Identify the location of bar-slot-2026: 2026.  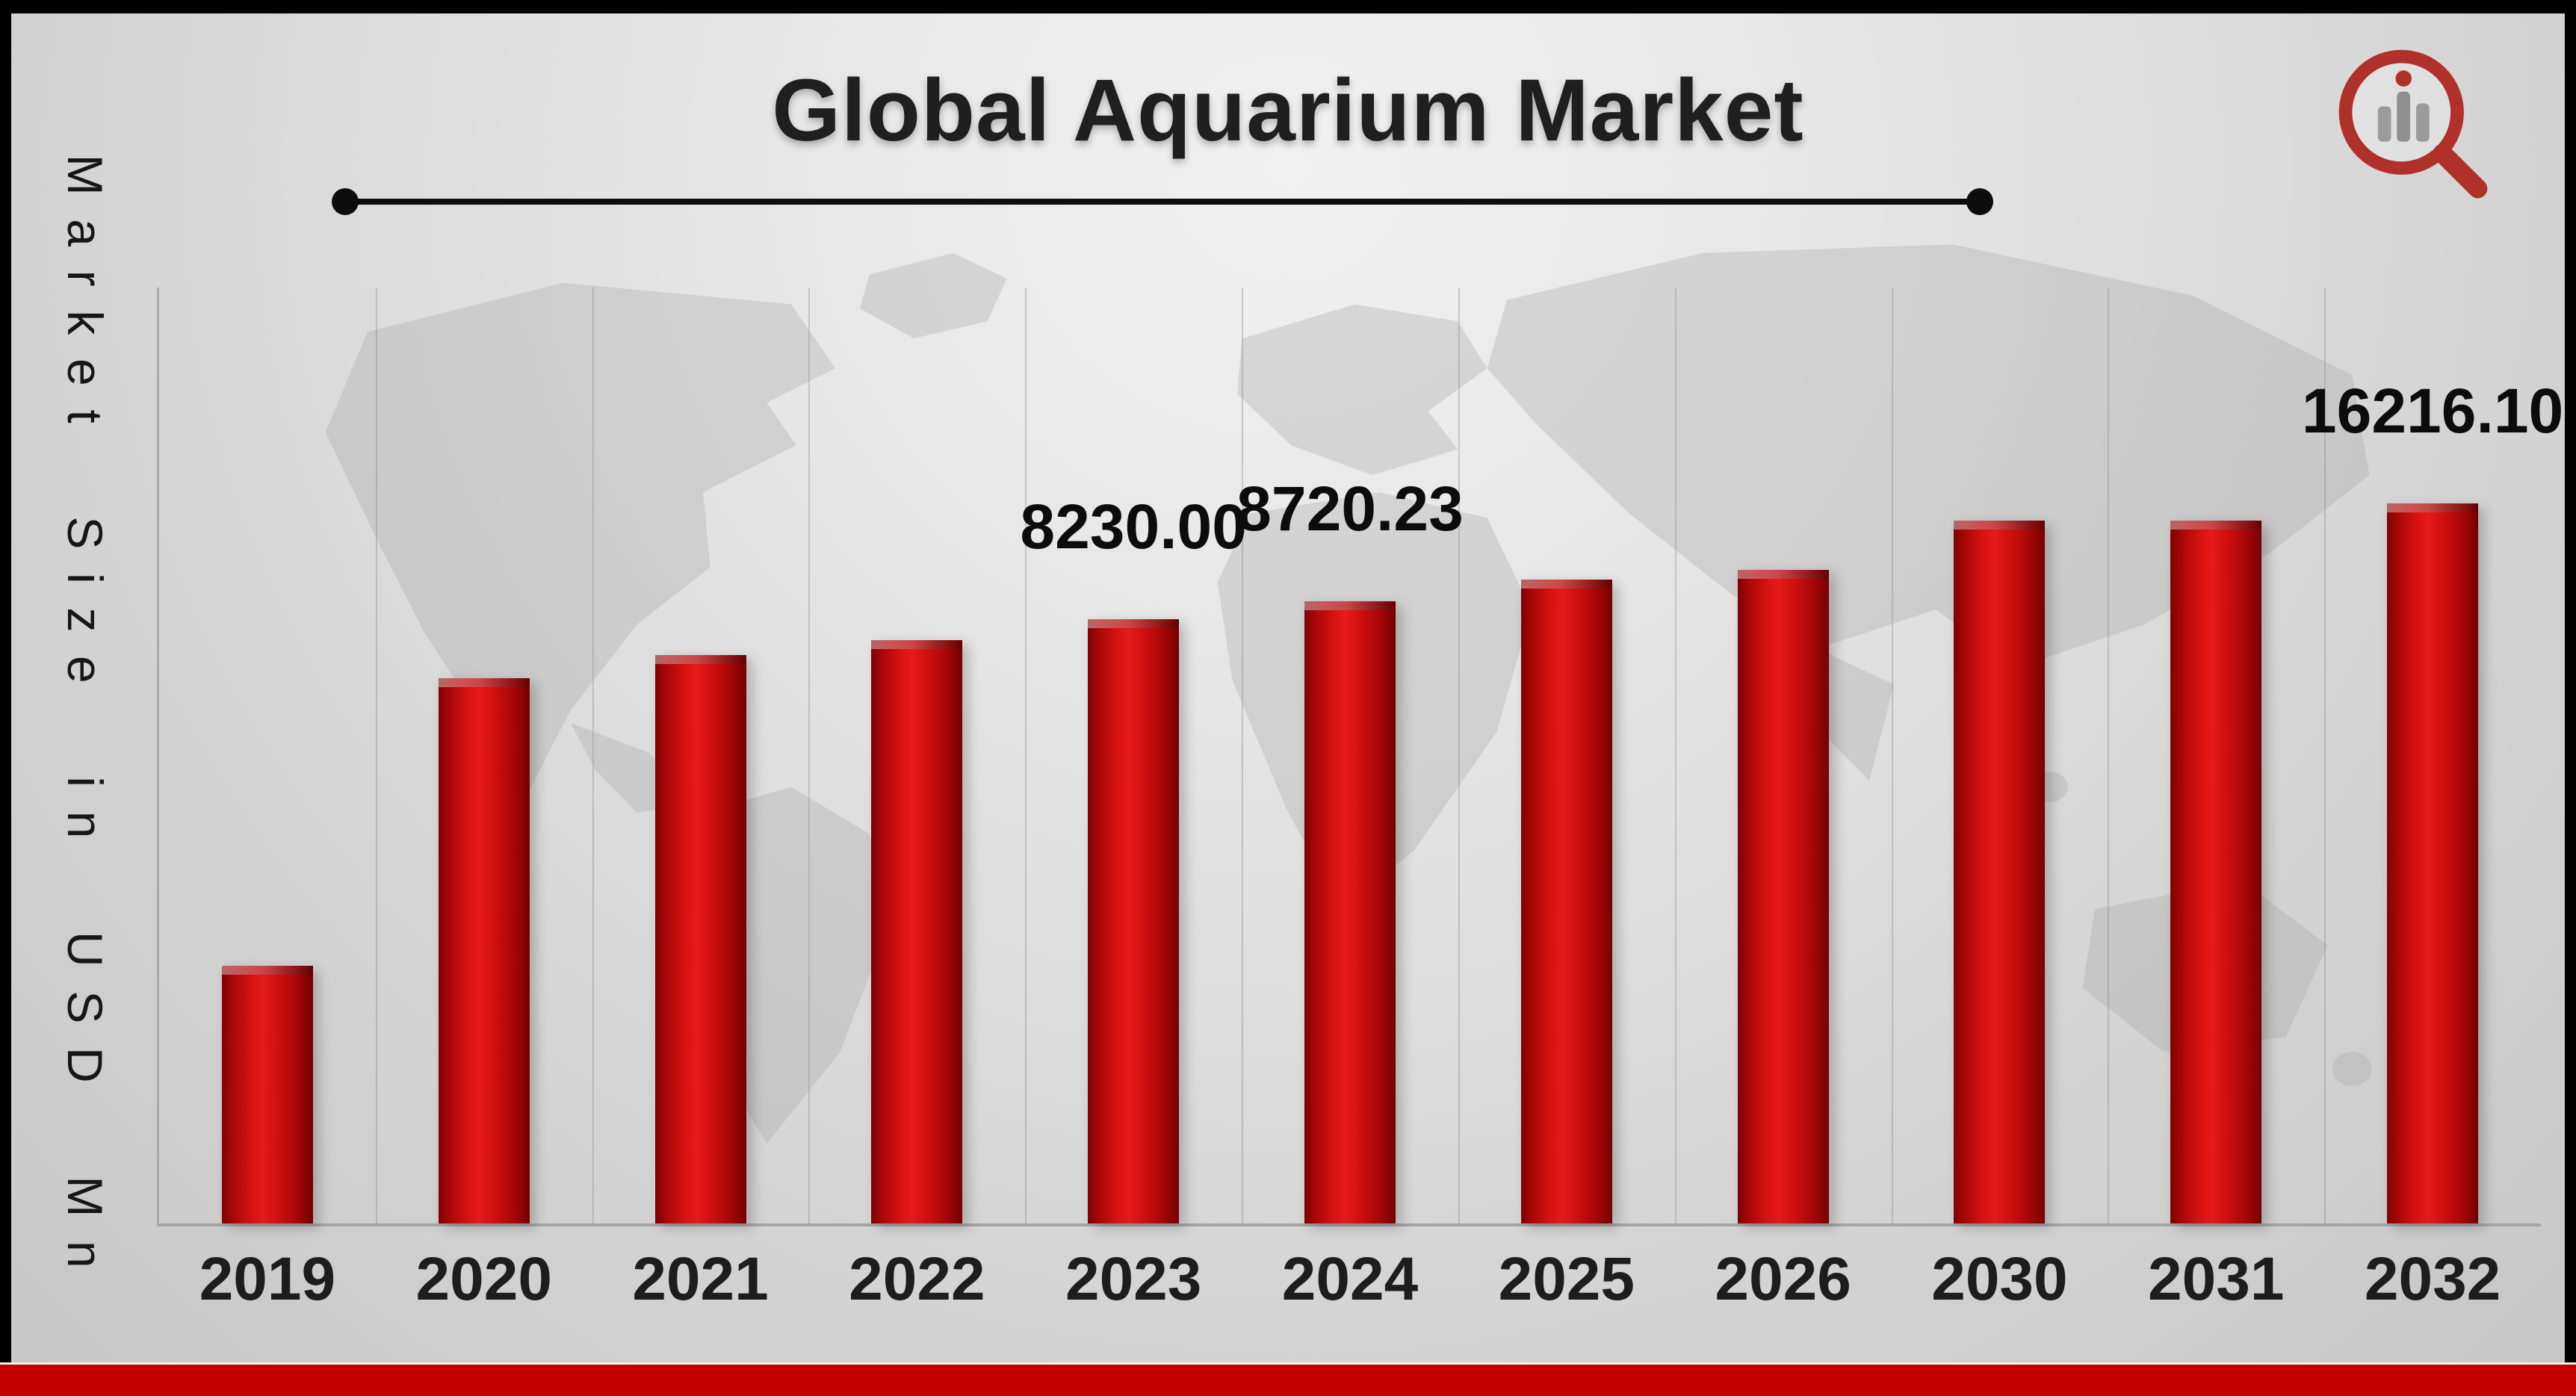
(1783, 800).